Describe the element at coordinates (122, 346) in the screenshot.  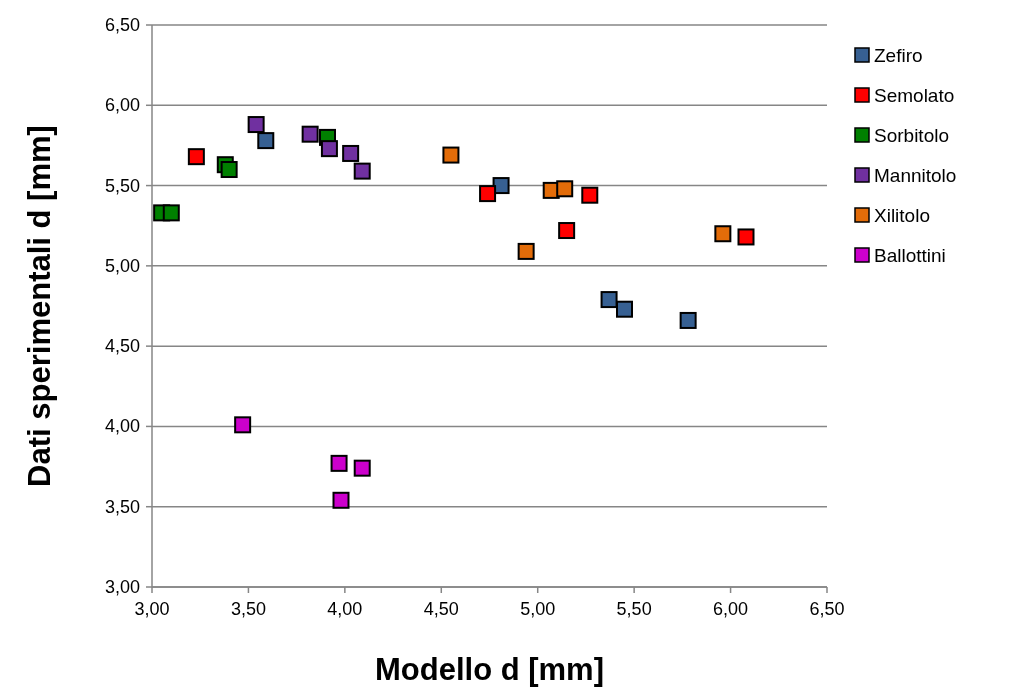
I see `y-tick-label: 4,50` at that location.